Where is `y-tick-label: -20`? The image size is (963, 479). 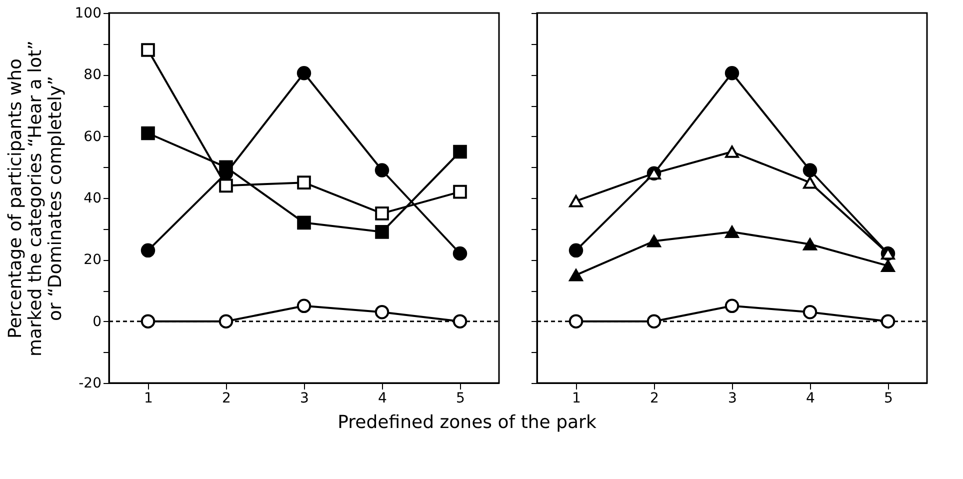
y-tick-label: -20 is located at coordinates (90, 384).